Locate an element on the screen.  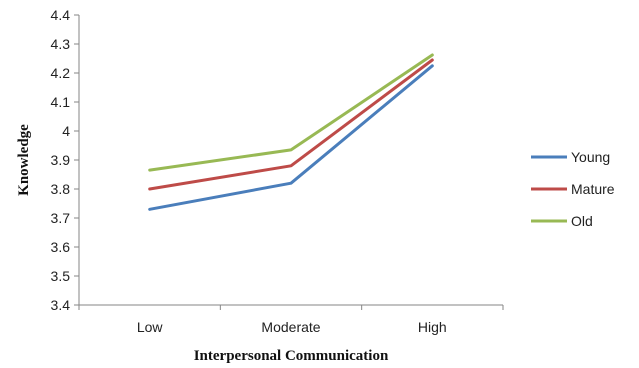
y-tick-label: 3.4 is located at coordinates (61, 305).